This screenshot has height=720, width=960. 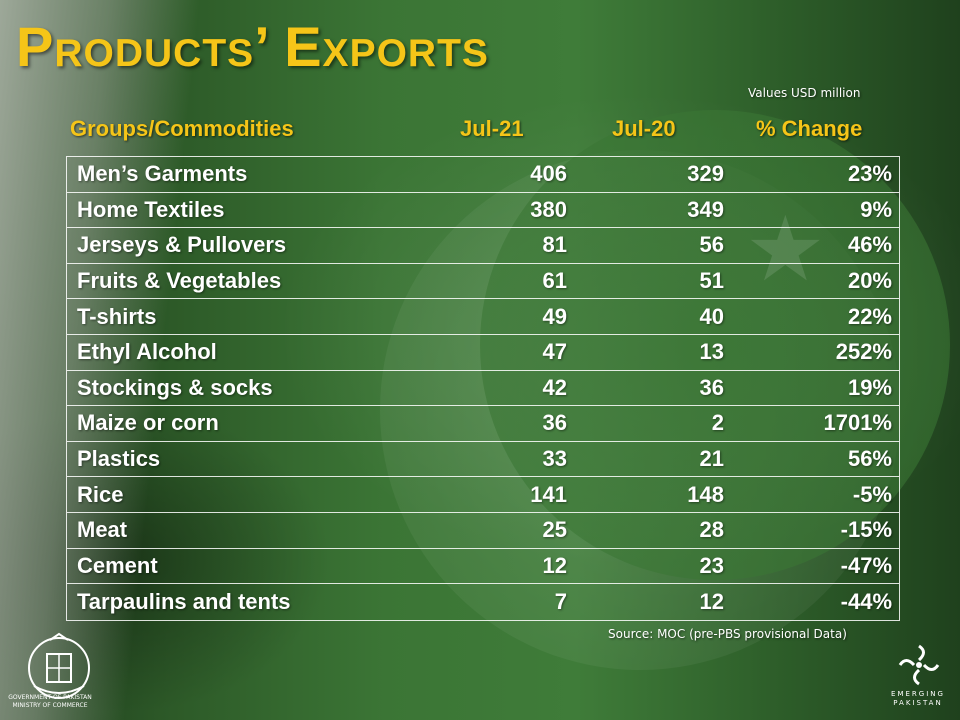 What do you see at coordinates (869, 459) in the screenshot?
I see `percent-change: 56%` at bounding box center [869, 459].